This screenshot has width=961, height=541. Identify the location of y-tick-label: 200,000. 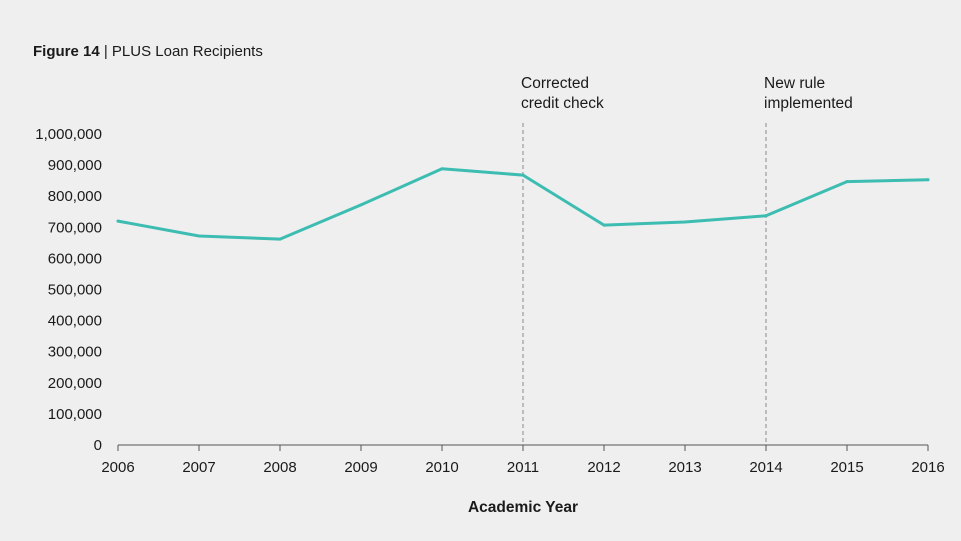
(75, 383).